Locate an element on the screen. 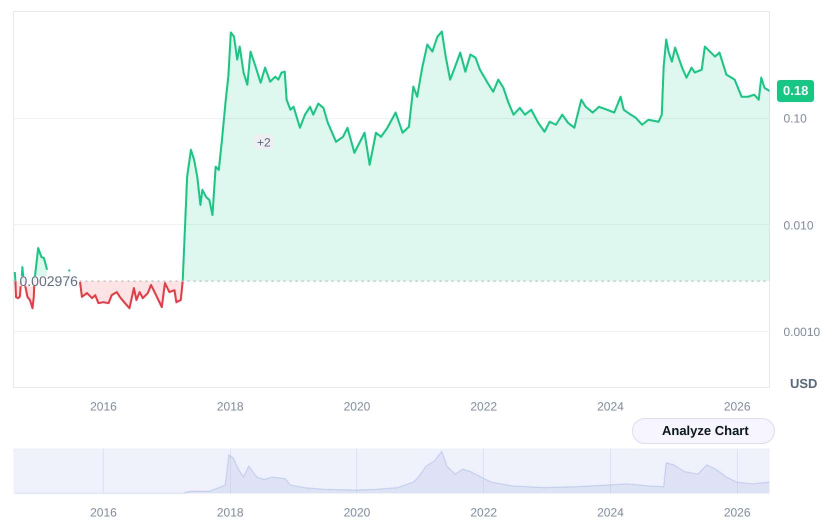 Image resolution: width=823 pixels, height=521 pixels. annotation: +2 is located at coordinates (263, 142).